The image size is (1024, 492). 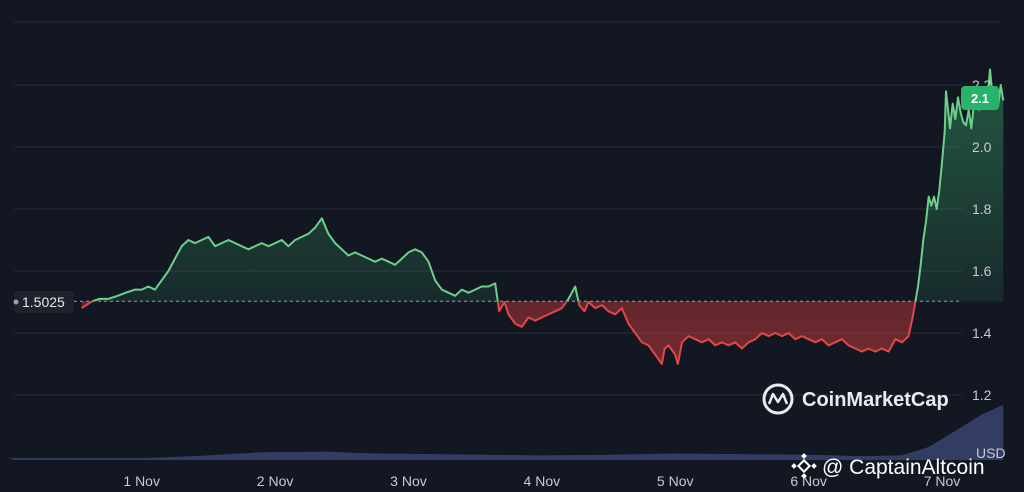 What do you see at coordinates (778, 399) in the screenshot?
I see `coinmarketcap-logo-icon` at bounding box center [778, 399].